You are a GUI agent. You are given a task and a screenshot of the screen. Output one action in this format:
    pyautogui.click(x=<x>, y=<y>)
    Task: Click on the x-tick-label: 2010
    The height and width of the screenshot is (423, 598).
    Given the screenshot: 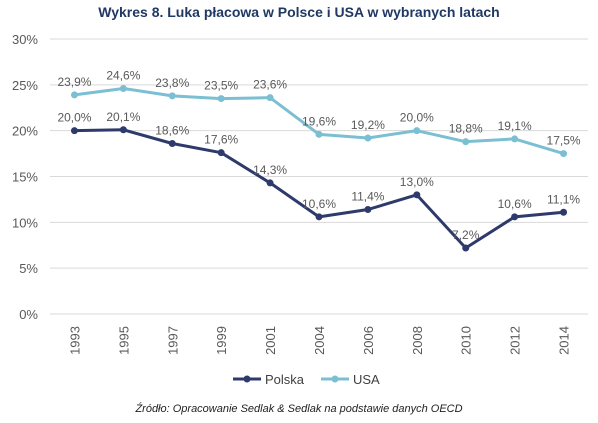 What is the action you would take?
    pyautogui.click(x=466, y=340)
    